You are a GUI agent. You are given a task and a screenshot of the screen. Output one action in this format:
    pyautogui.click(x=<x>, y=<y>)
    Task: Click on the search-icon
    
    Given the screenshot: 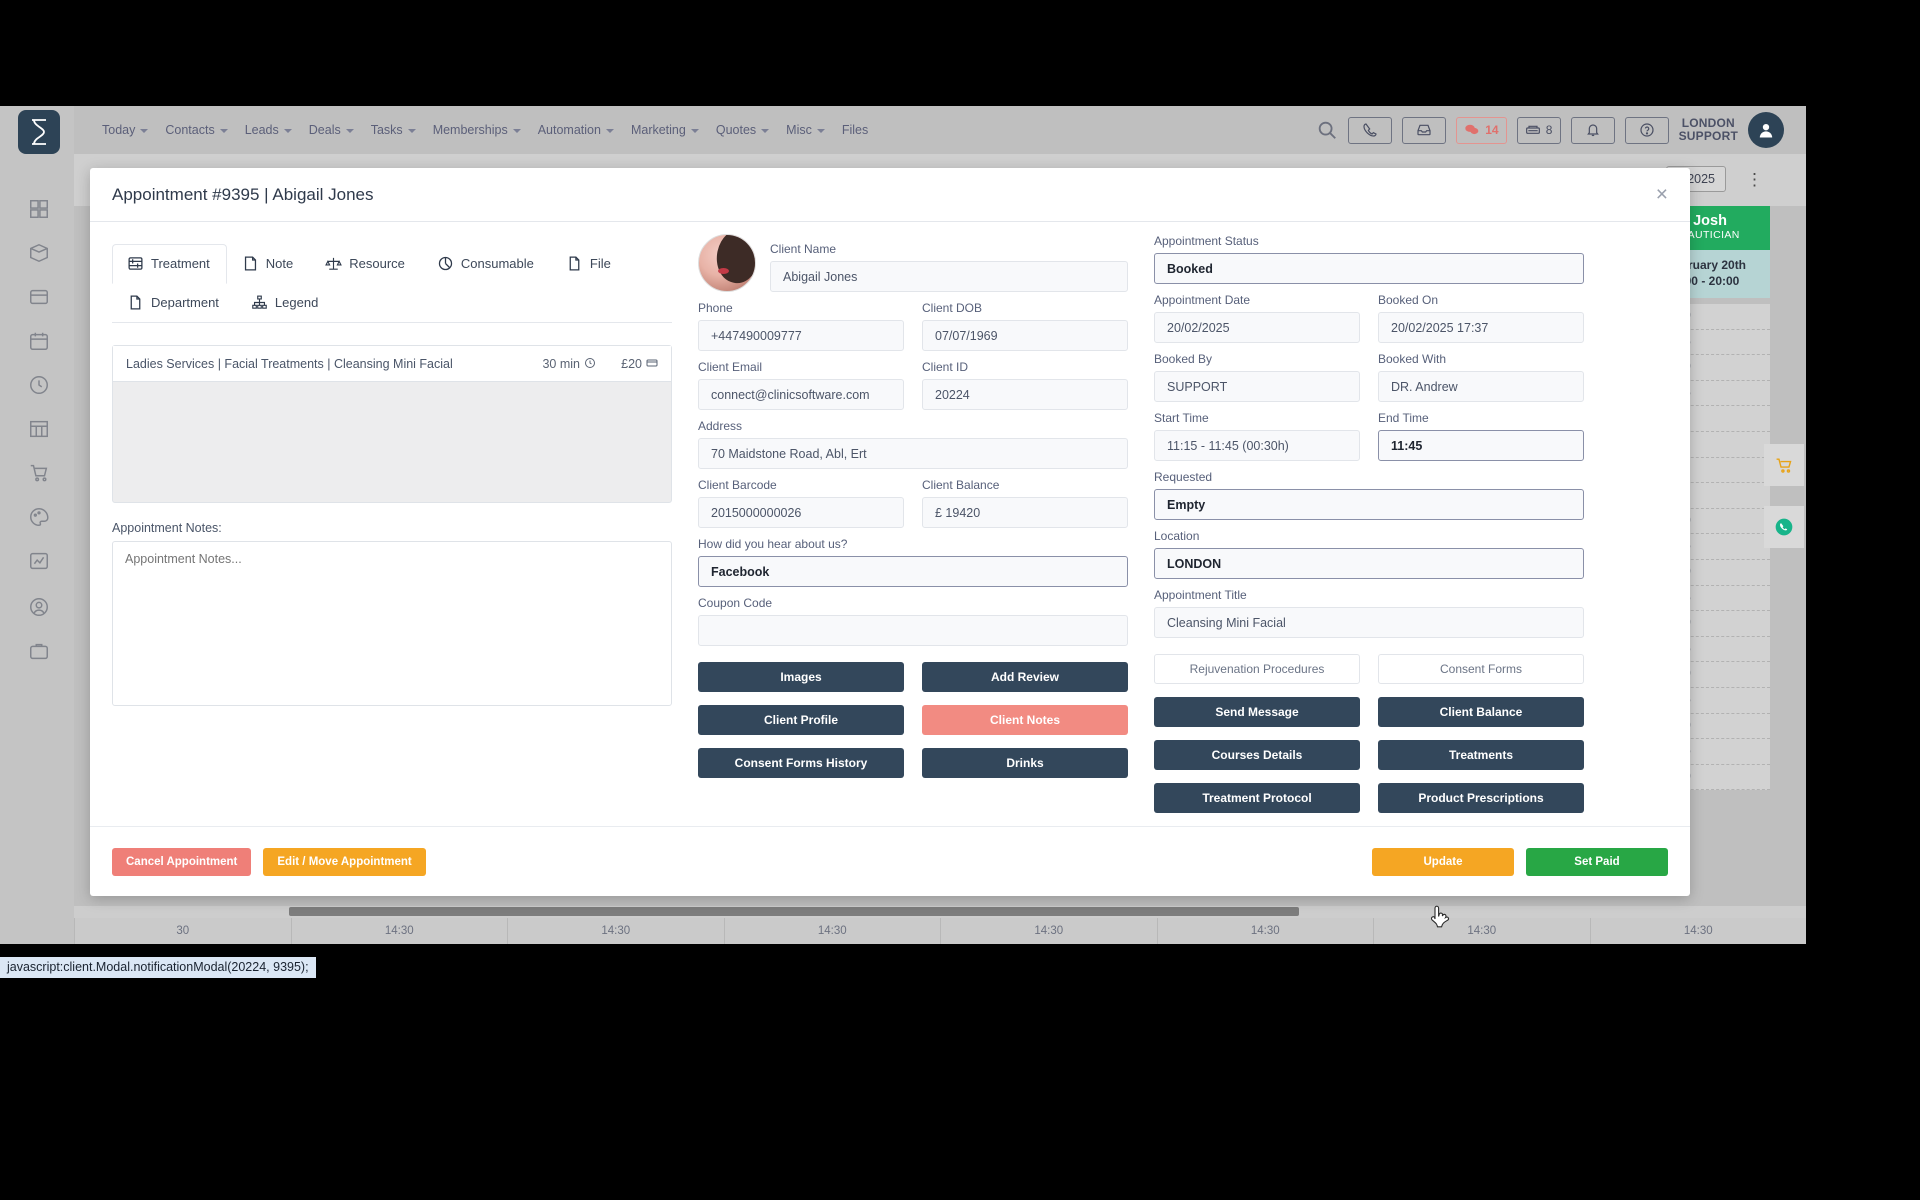 What is the action you would take?
    pyautogui.click(x=1327, y=130)
    